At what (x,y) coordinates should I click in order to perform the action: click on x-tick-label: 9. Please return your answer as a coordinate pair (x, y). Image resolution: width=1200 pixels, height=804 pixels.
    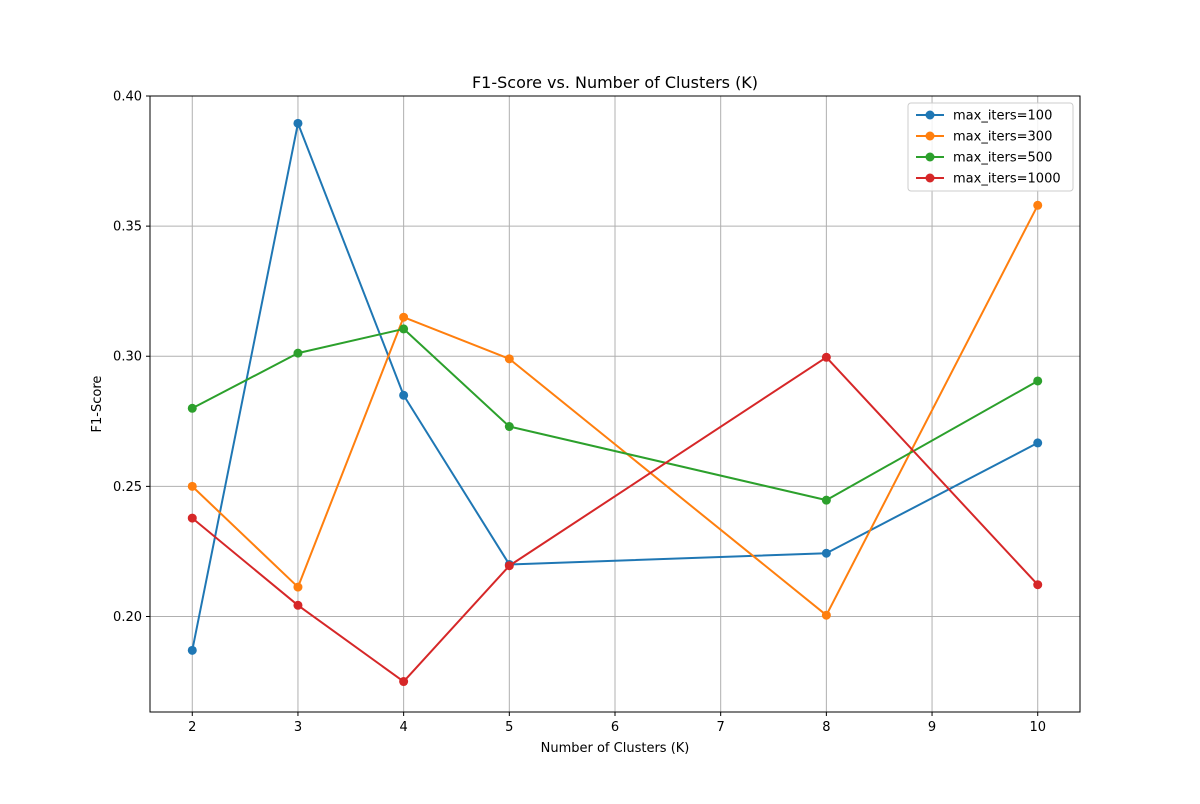
    Looking at the image, I should click on (932, 727).